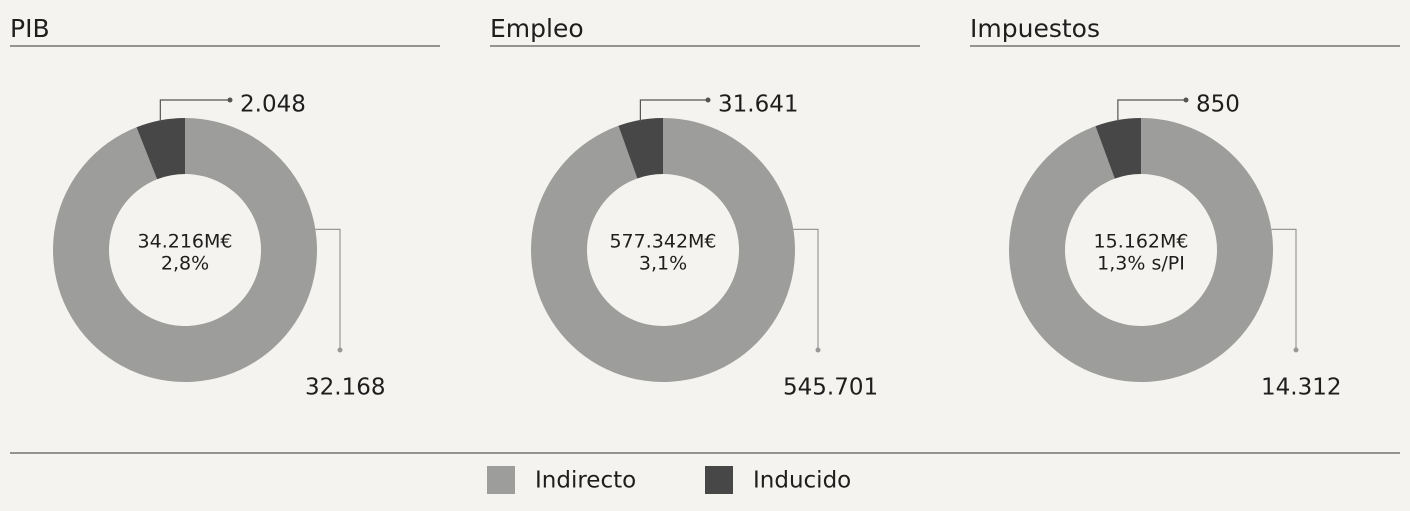 This screenshot has width=1410, height=511. What do you see at coordinates (802, 481) in the screenshot?
I see `legend-label: Inducido` at bounding box center [802, 481].